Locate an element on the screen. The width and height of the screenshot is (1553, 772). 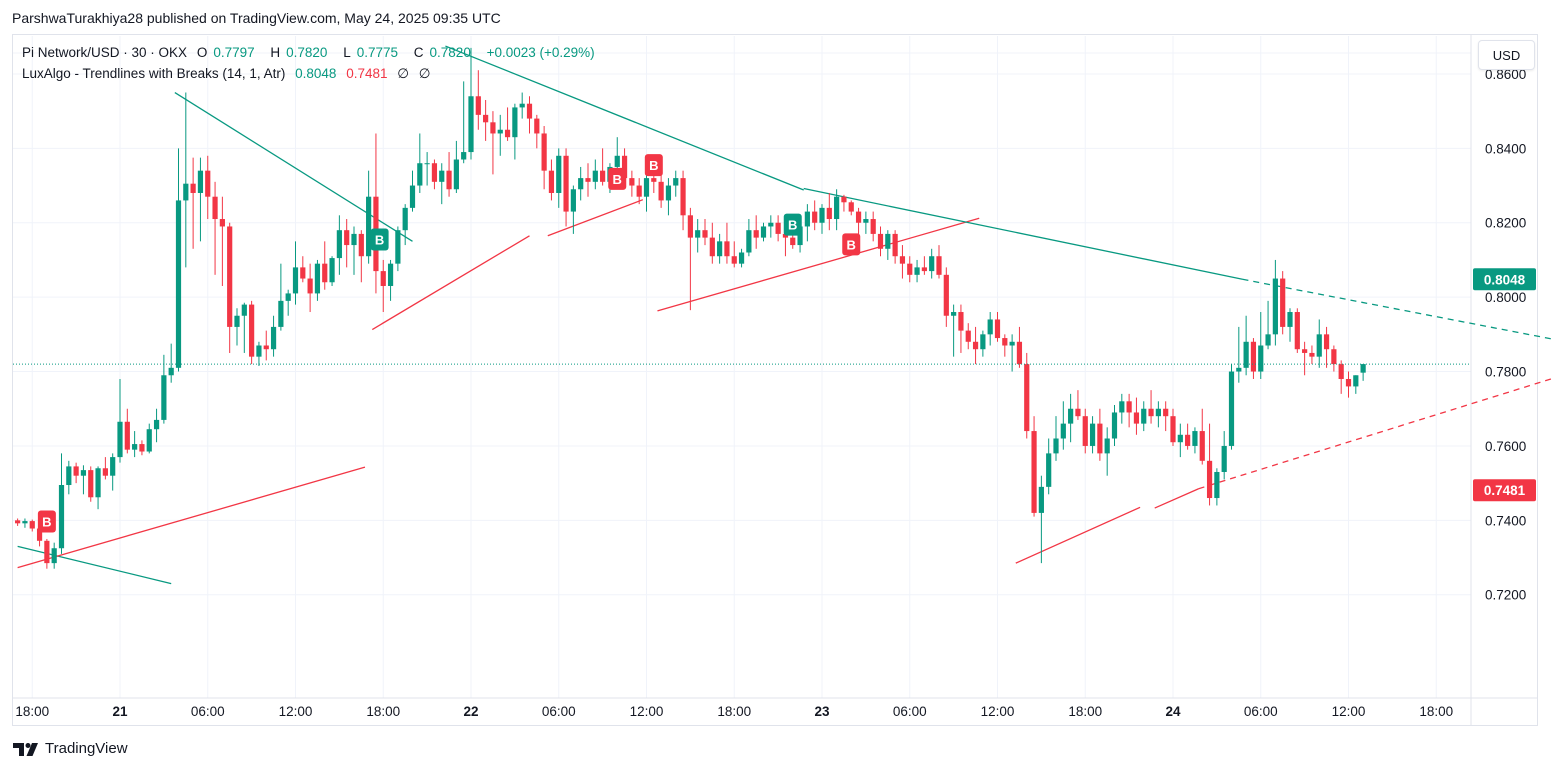
currency-button: USD is located at coordinates (1506, 55).